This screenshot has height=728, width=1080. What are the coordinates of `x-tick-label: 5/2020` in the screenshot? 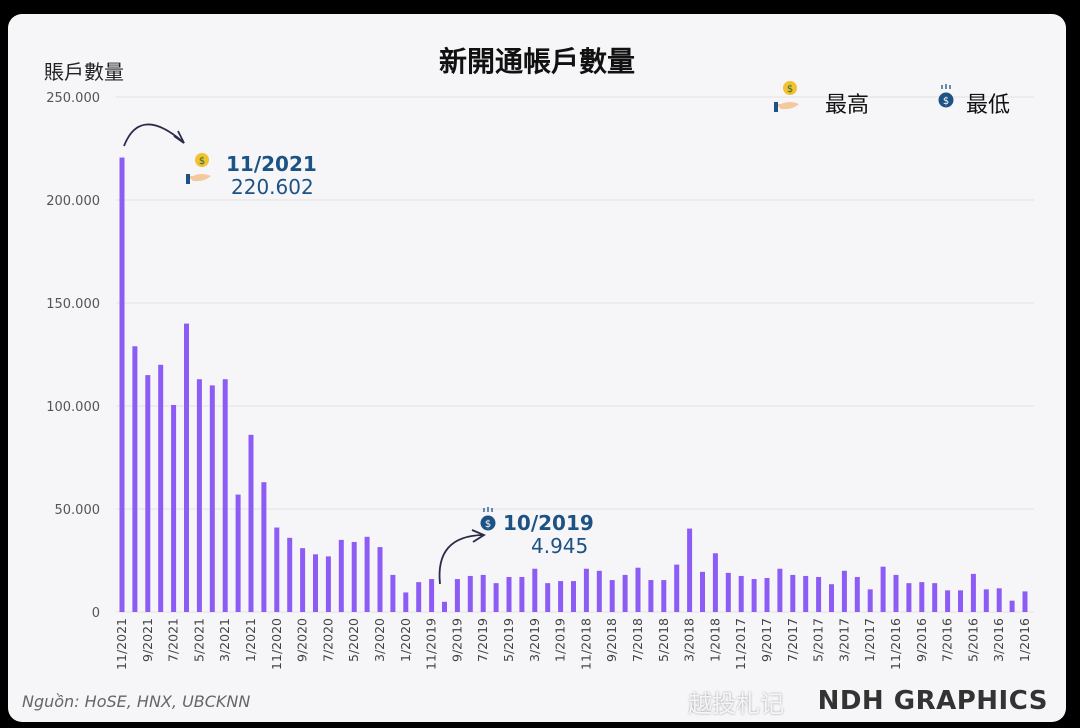 It's located at (353, 640).